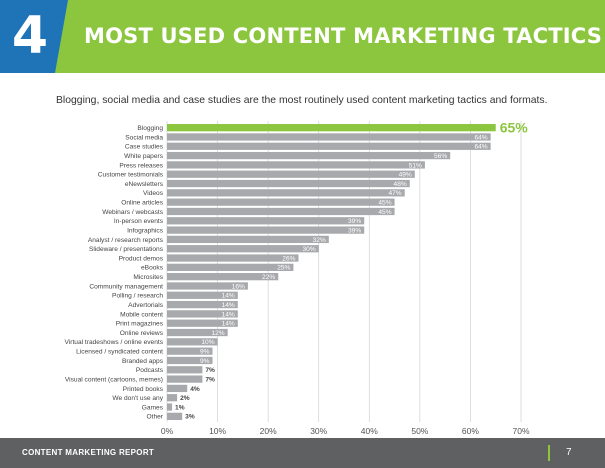 This screenshot has width=605, height=468. Describe the element at coordinates (119, 352) in the screenshot. I see `category-label: Licensed / syndicated content` at that location.